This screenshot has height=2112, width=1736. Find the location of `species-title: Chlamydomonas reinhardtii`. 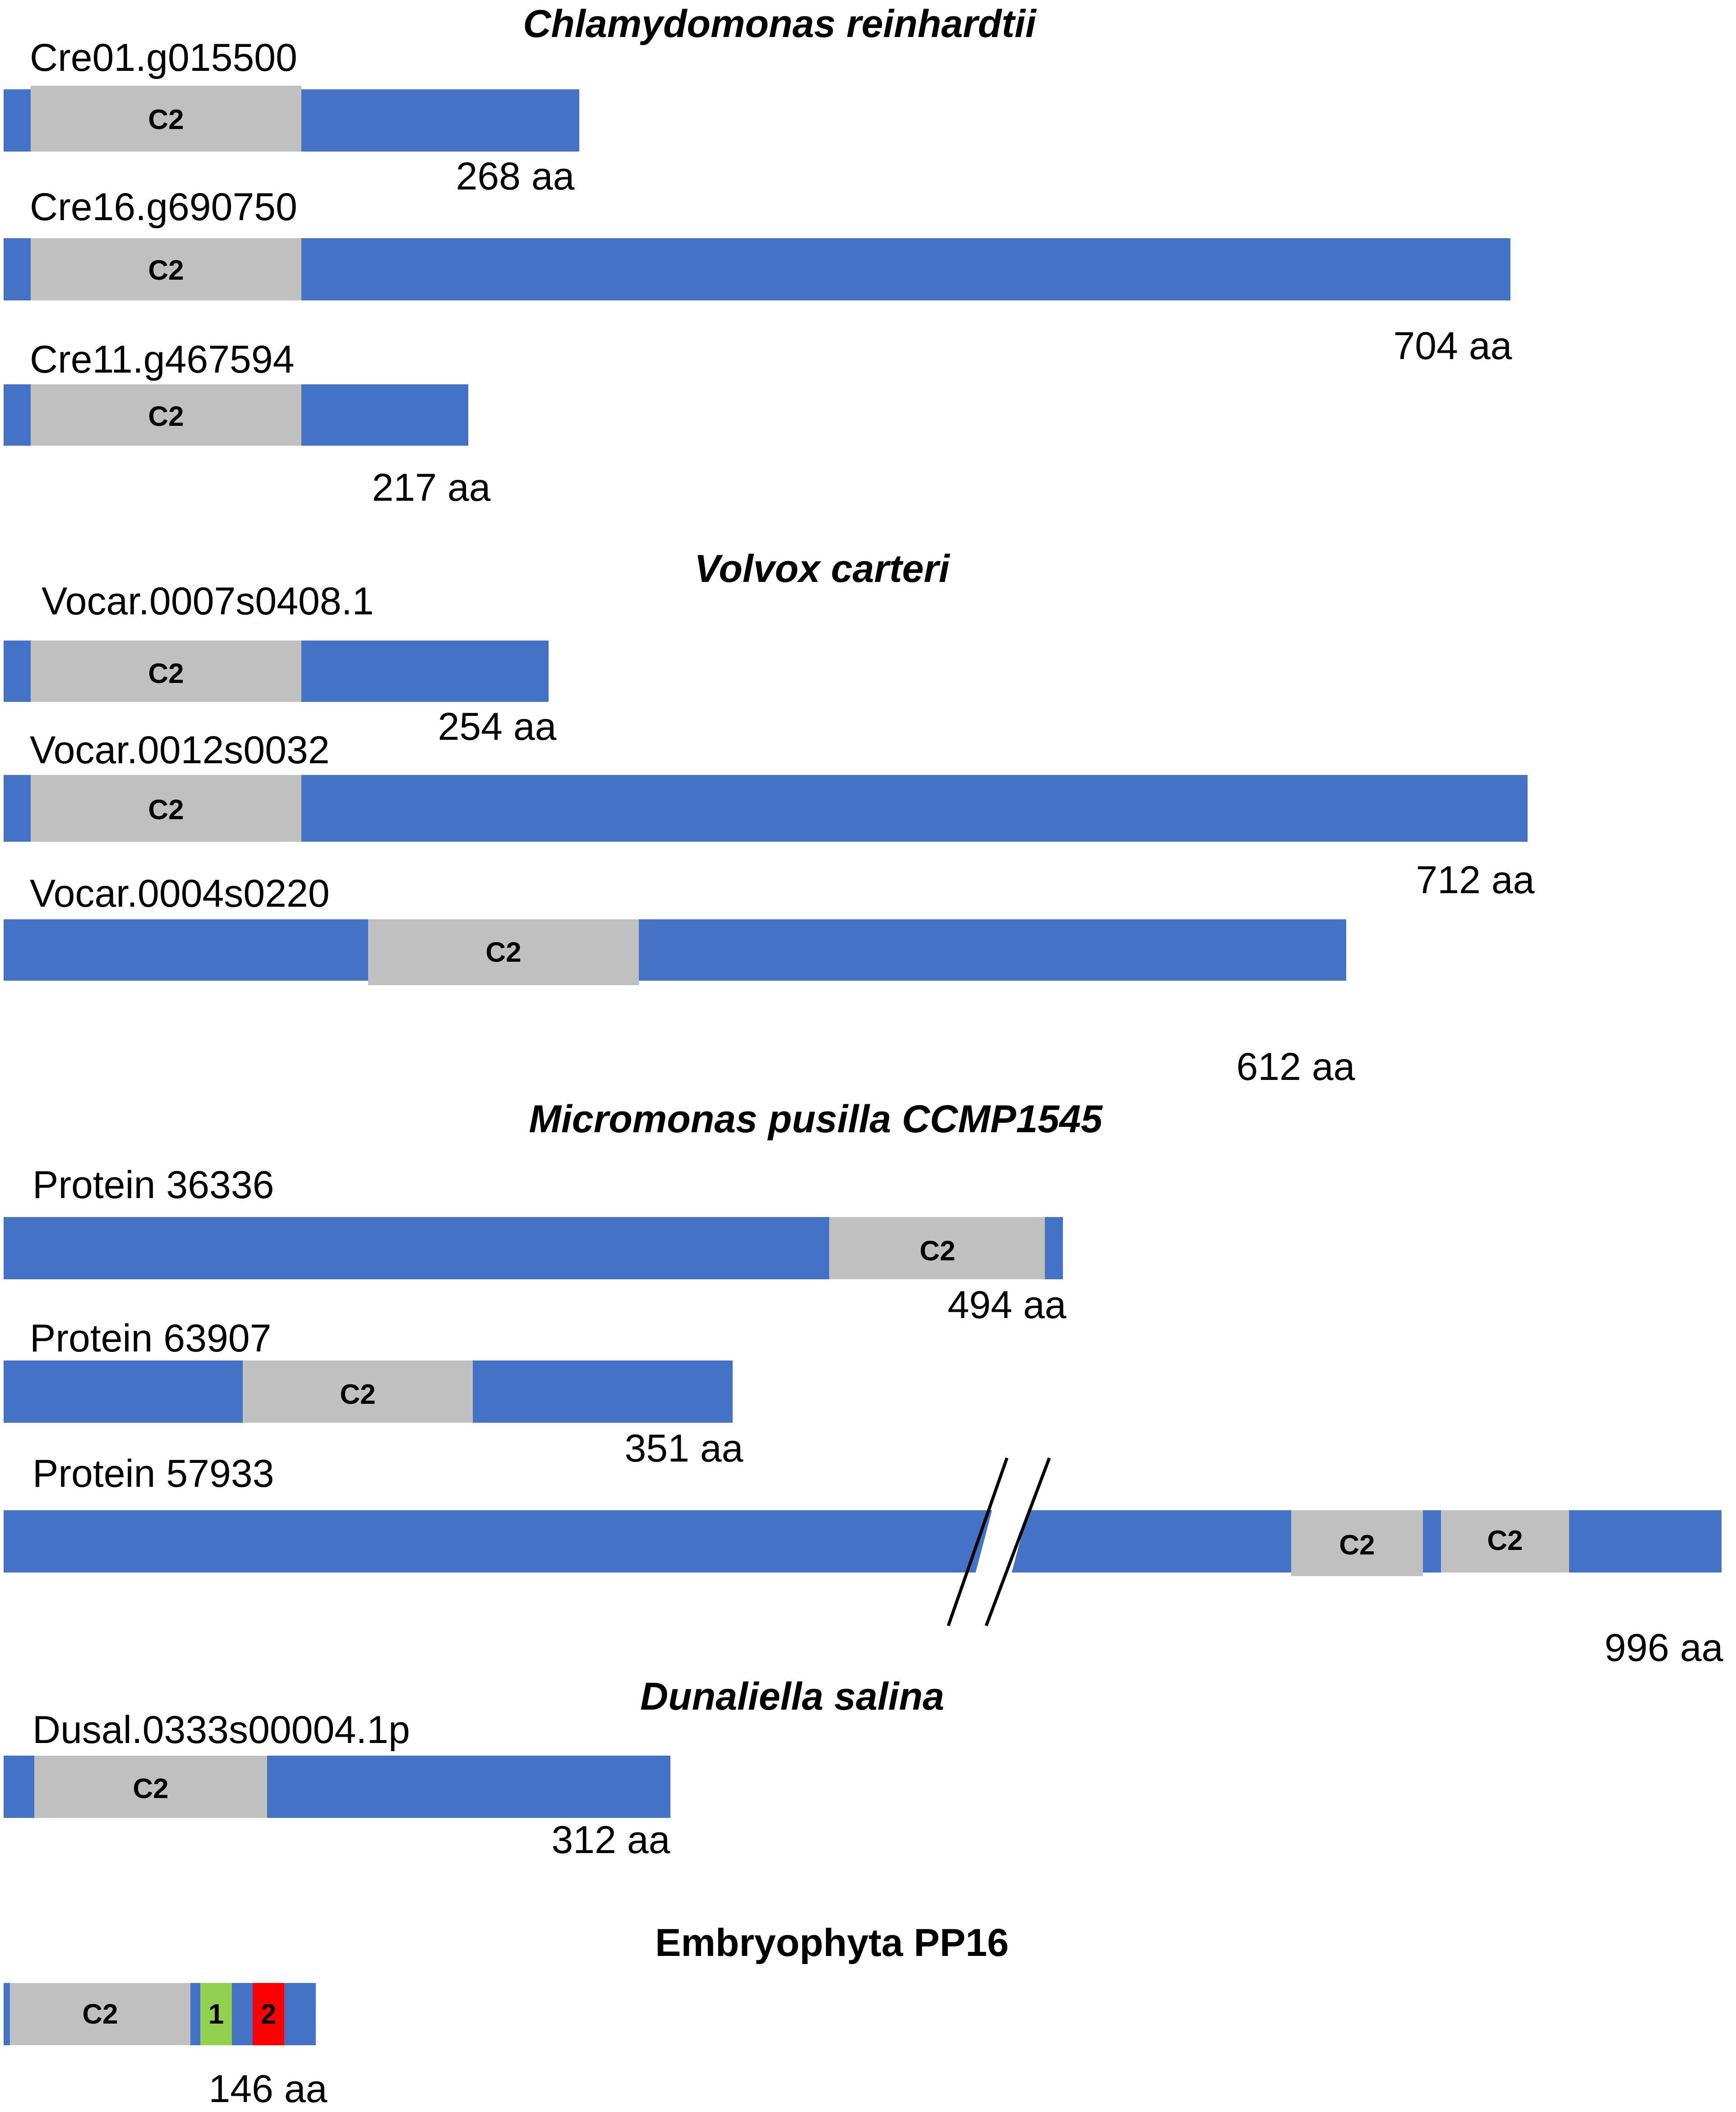

species-title: Chlamydomonas reinhardtii is located at coordinates (780, 24).